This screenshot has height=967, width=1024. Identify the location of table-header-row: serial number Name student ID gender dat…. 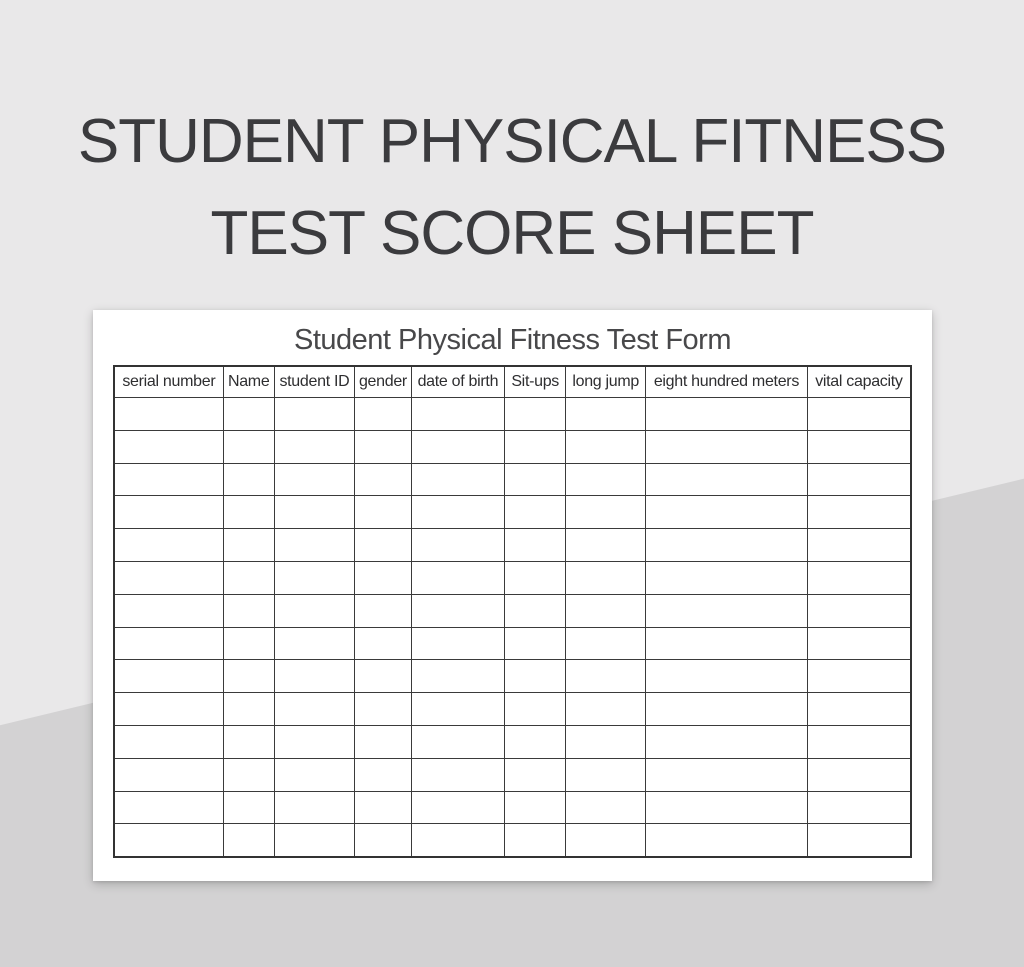
(512, 381).